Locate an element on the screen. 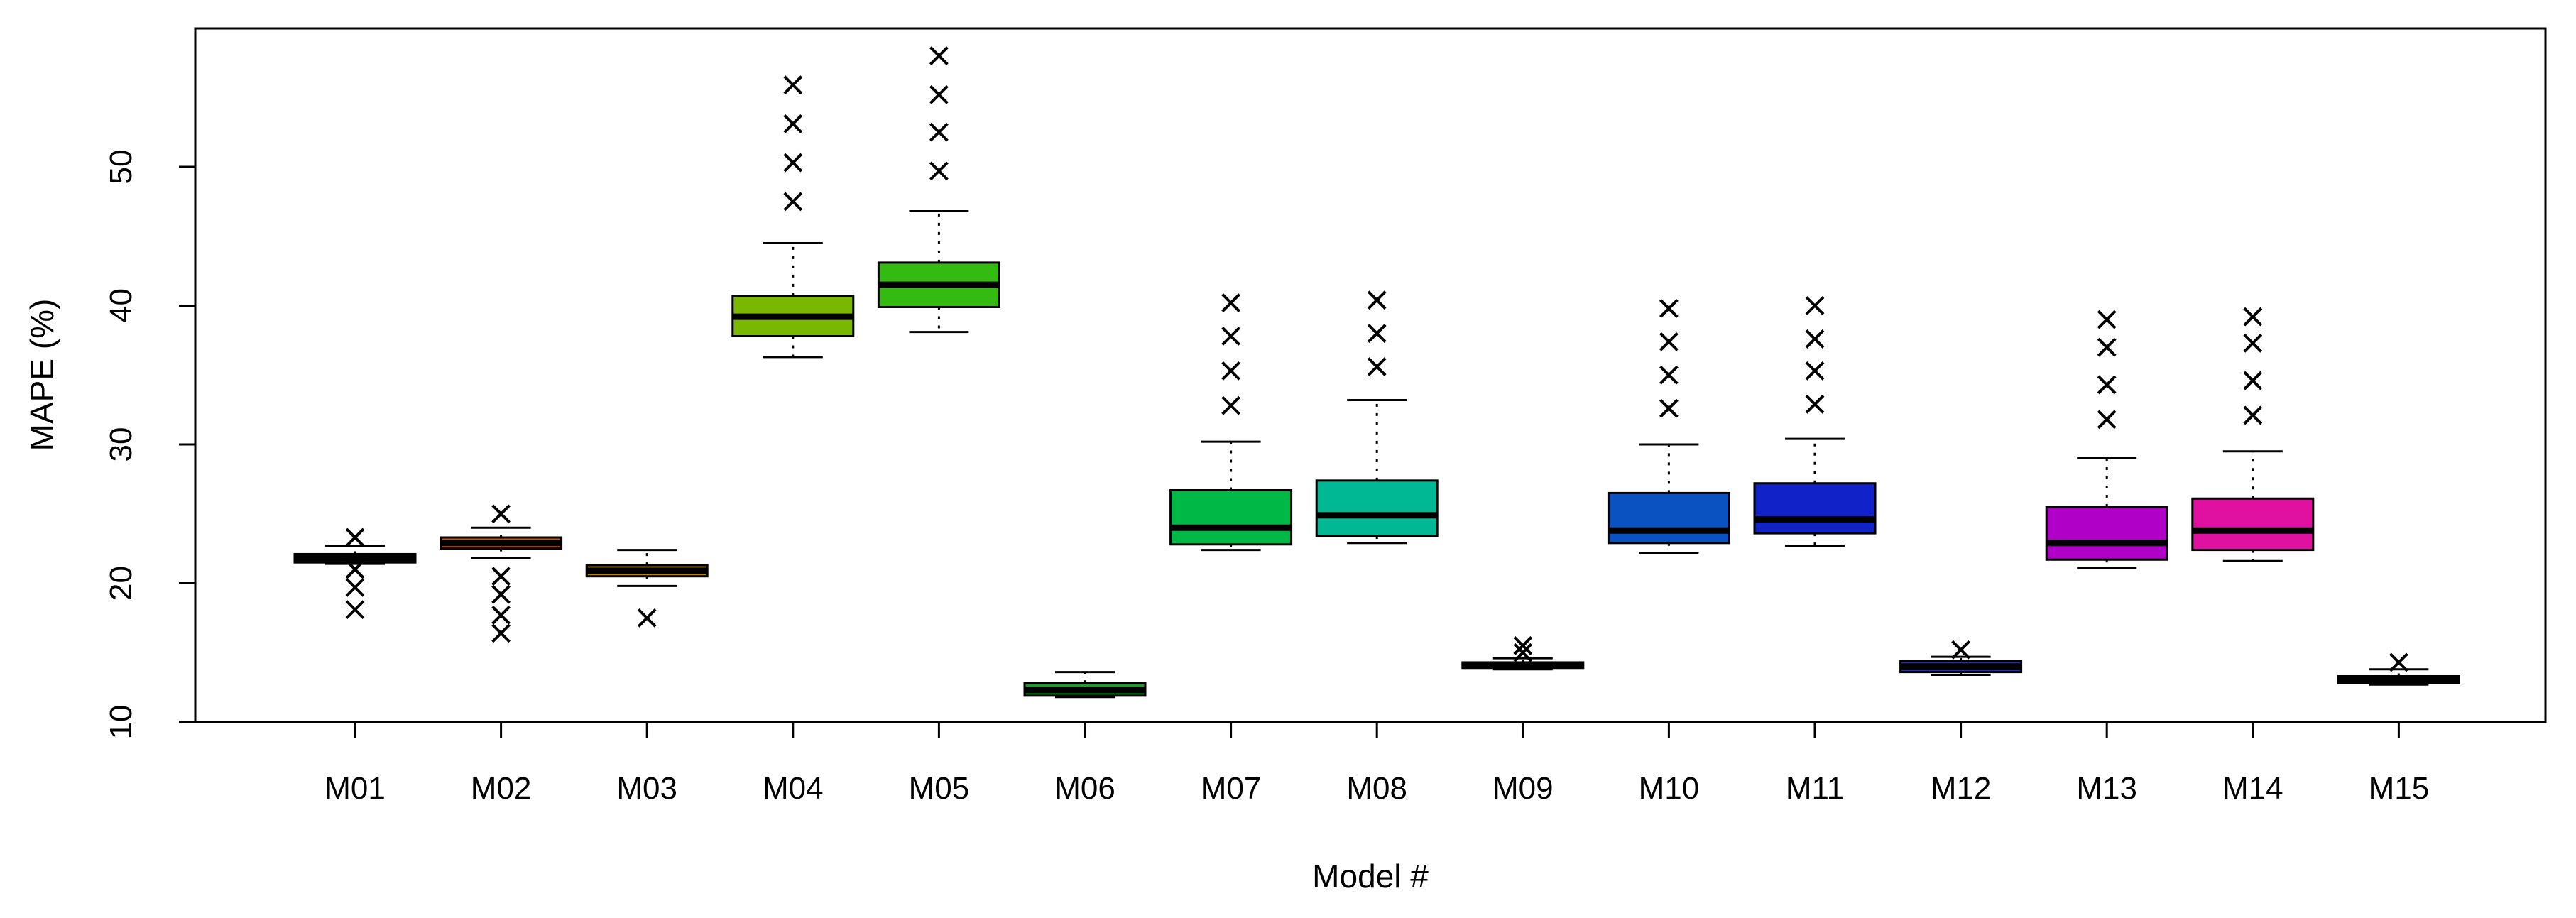 This screenshot has height=918, width=2576. x-tick-label: M09 is located at coordinates (1523, 788).